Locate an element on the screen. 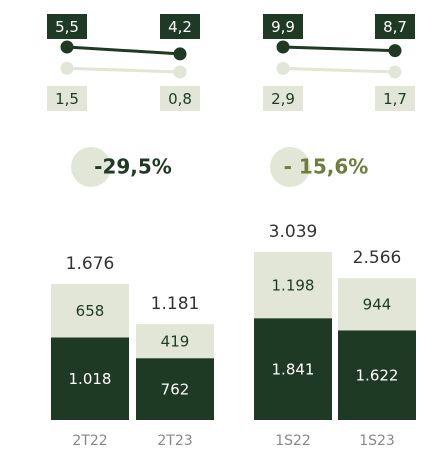 This screenshot has width=428, height=450. segment-label: 419 is located at coordinates (175, 342).